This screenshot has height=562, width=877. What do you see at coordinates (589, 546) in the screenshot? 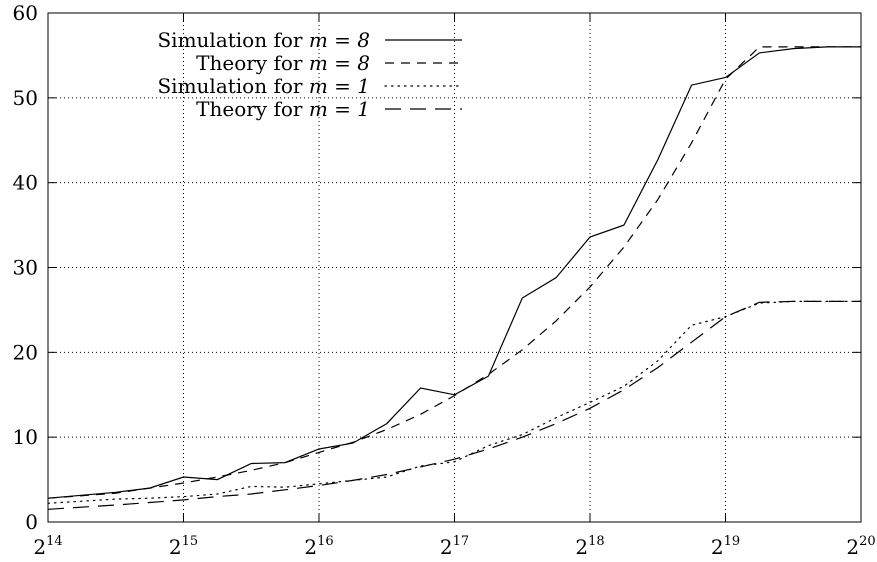
I see `x-tick-label: 218` at bounding box center [589, 546].